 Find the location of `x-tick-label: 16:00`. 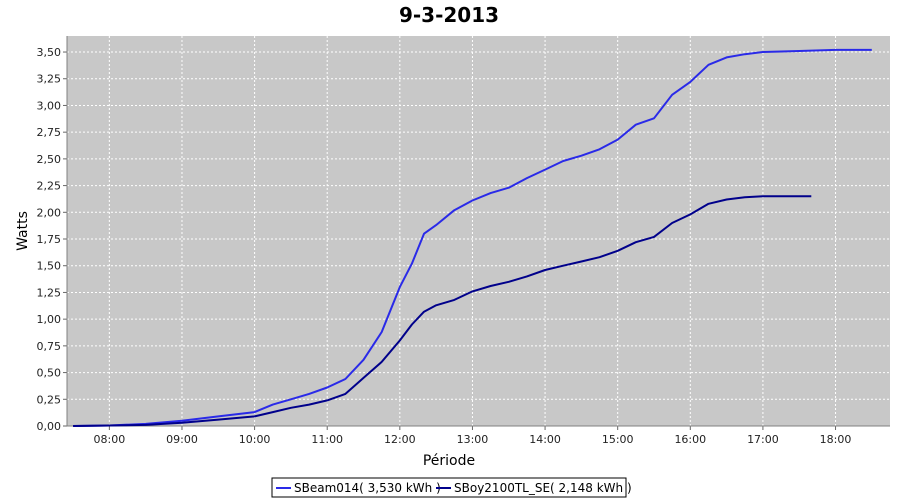

x-tick-label: 16:00 is located at coordinates (690, 439).